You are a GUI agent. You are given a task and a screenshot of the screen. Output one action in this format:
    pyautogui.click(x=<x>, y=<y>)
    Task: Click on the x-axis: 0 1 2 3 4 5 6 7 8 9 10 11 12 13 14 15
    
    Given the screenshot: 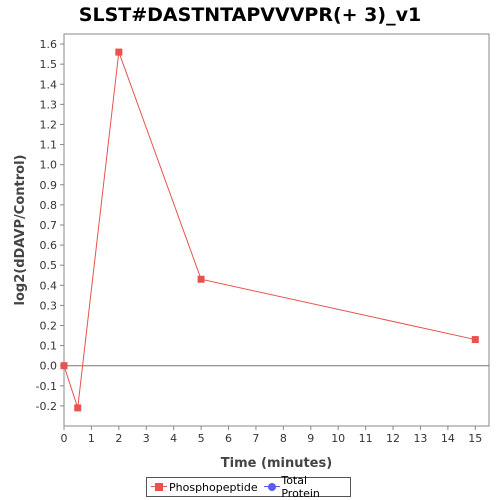 What is the action you would take?
    pyautogui.click(x=271, y=435)
    